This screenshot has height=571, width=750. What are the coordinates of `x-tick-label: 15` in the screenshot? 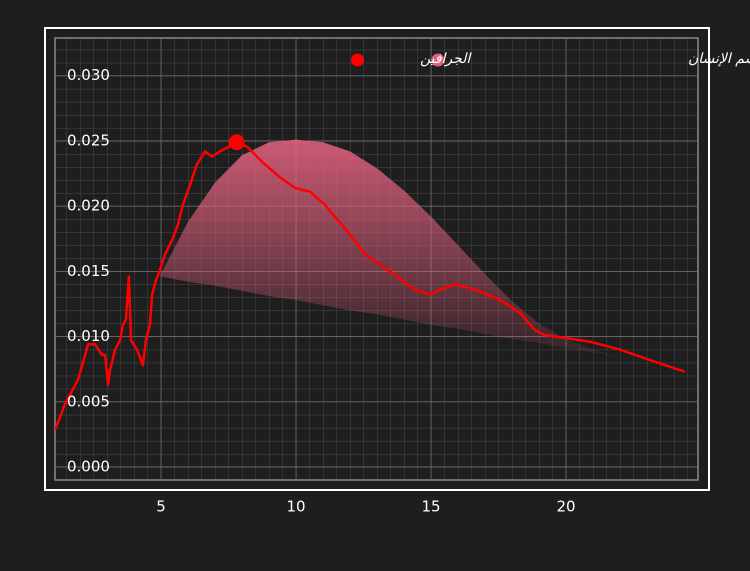 It's located at (430, 507).